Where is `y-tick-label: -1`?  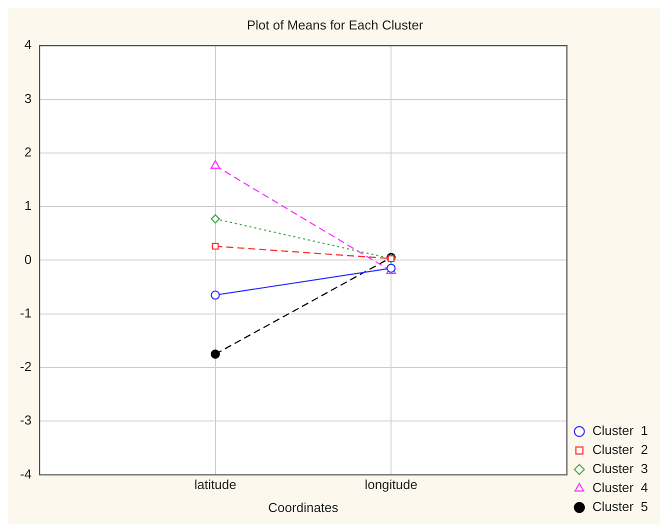
y-tick-label: -1 is located at coordinates (26, 312).